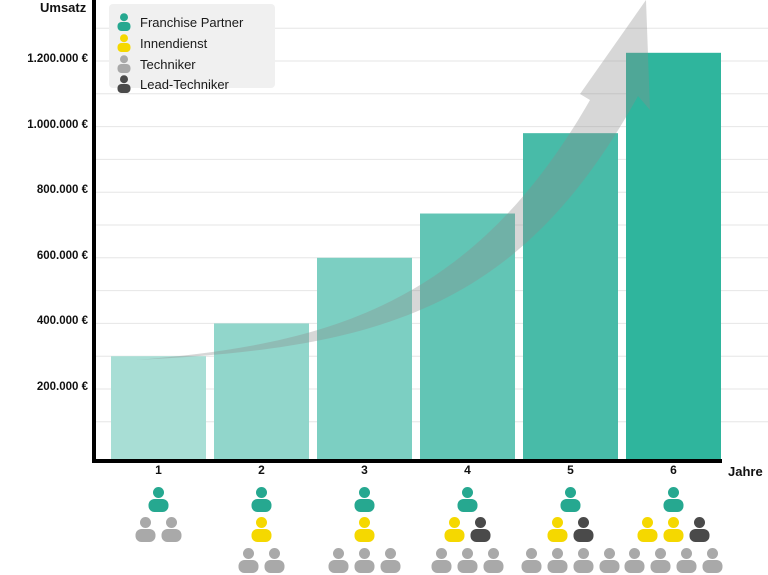 This screenshot has height=575, width=768. Describe the element at coordinates (673, 470) in the screenshot. I see `x-tick-label: 6` at that location.